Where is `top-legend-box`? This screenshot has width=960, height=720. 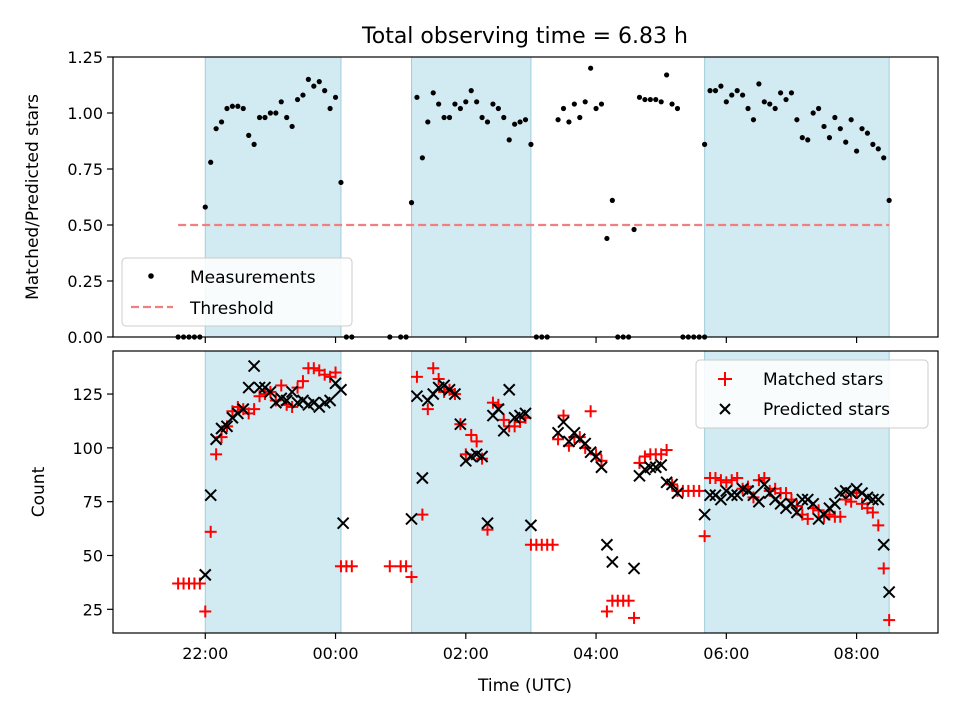
top-legend-box is located at coordinates (237, 292).